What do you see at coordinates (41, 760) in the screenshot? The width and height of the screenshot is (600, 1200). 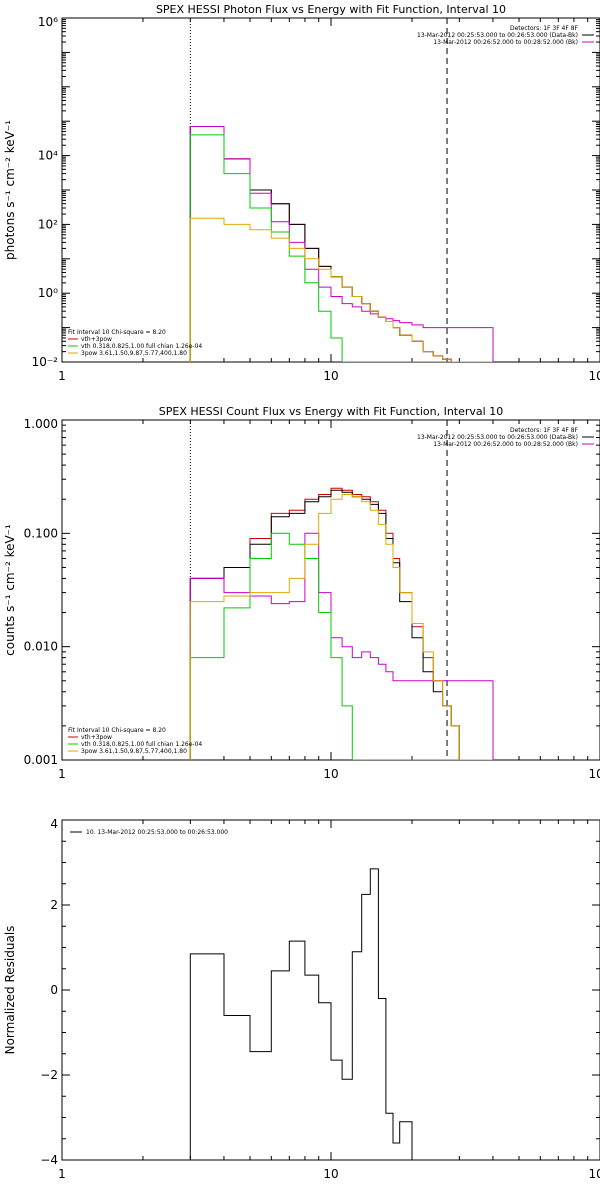 I see `y-tick-label: 0.001` at bounding box center [41, 760].